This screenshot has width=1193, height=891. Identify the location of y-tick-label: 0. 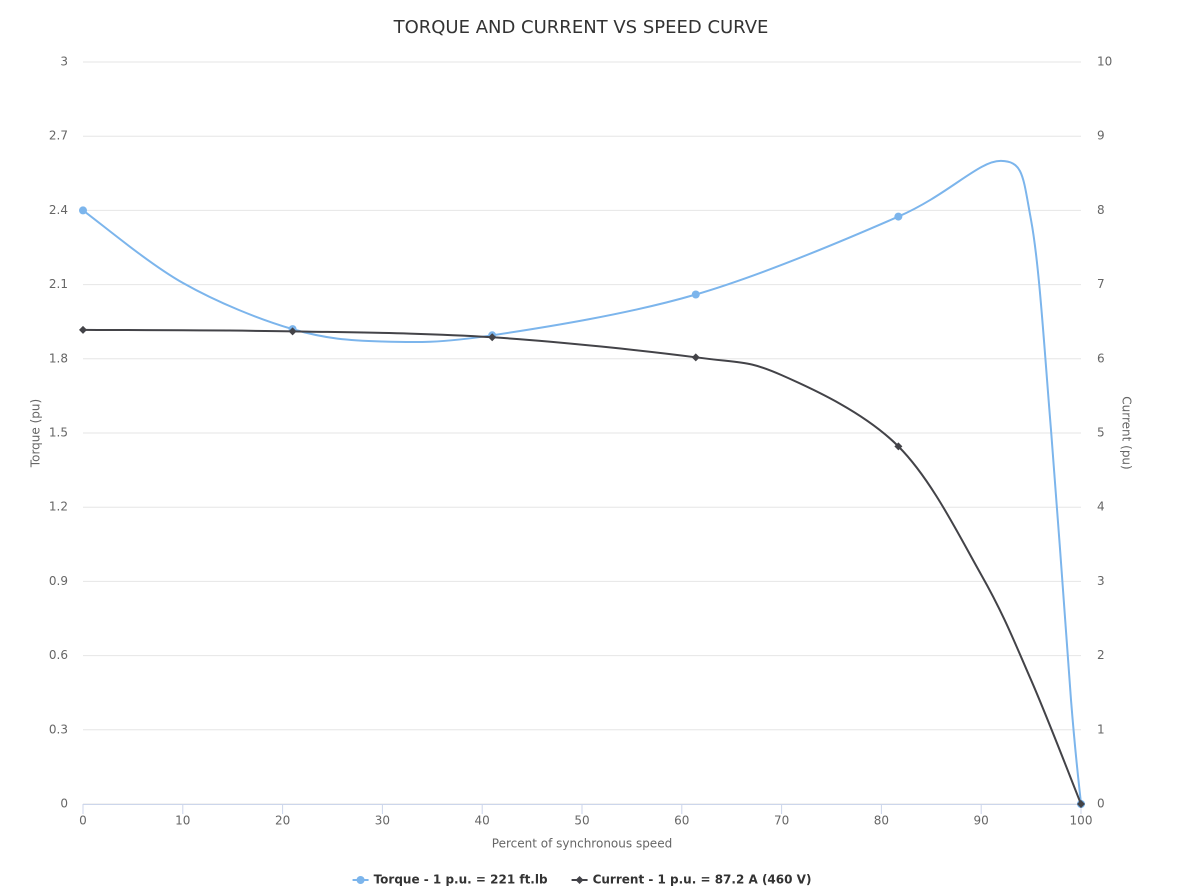
(64, 804).